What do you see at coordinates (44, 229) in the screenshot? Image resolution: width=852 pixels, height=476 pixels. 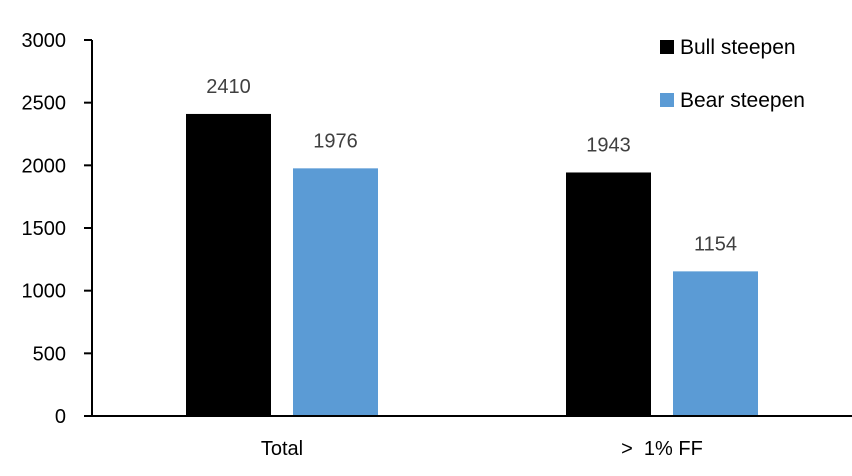 I see `y-tick-label: 1500` at bounding box center [44, 229].